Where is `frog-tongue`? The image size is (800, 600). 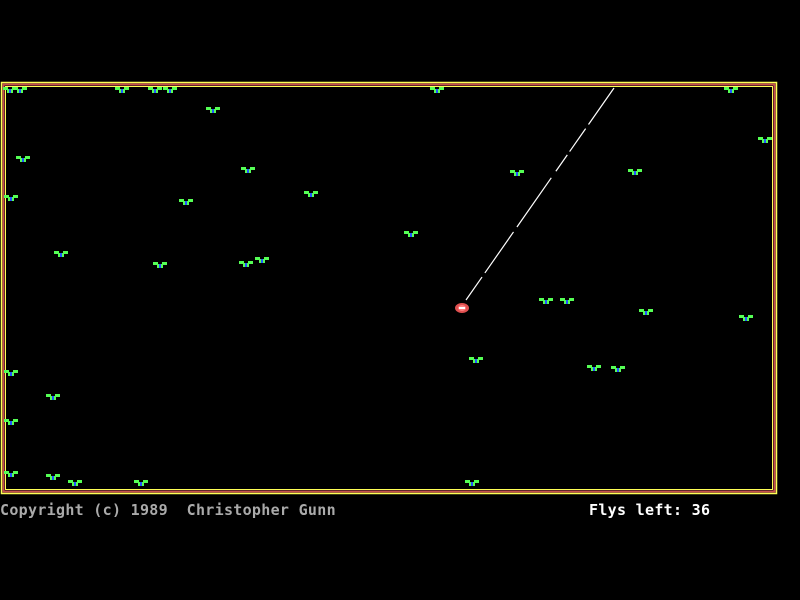
frog-tongue is located at coordinates (540, 194).